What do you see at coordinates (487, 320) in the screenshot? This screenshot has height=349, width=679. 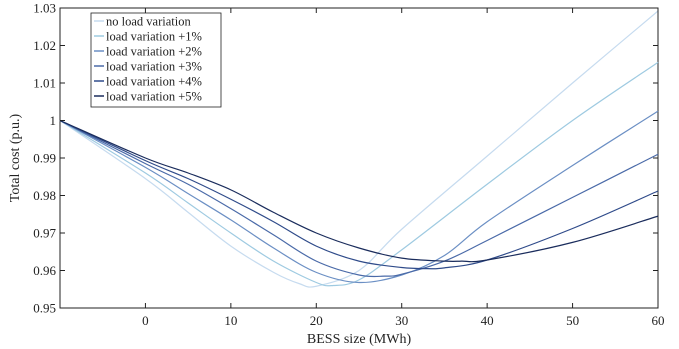 I see `x-tick-label: 40` at bounding box center [487, 320].